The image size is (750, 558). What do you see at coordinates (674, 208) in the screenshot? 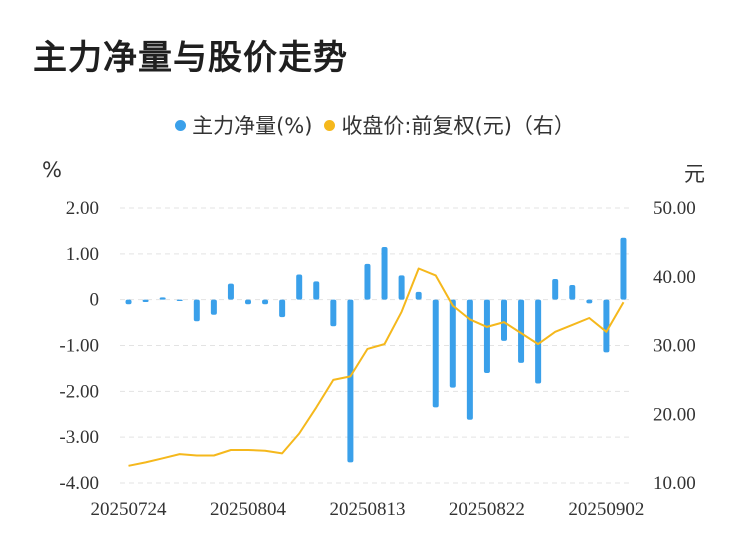
I see `y-right-tick-label: 50.00` at bounding box center [674, 208].